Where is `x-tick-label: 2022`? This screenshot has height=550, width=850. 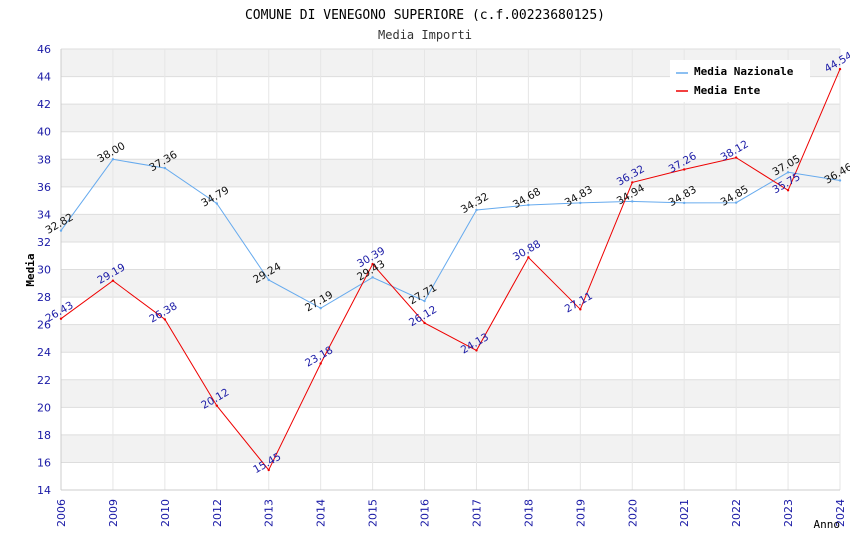 x-tick-label: 2022 is located at coordinates (736, 513).